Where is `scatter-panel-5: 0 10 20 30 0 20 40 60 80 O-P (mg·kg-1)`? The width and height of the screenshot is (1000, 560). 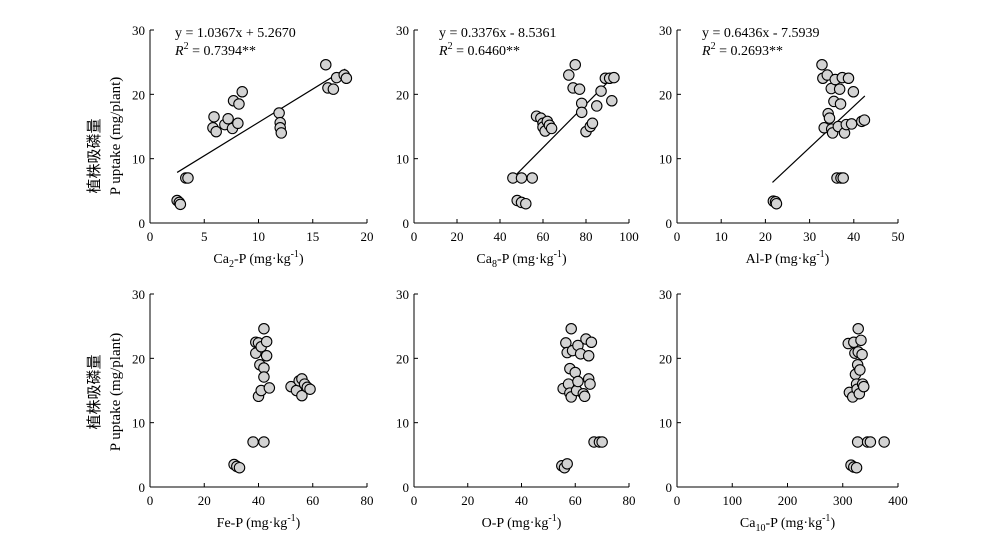 scatter-panel-5: 0 10 20 30 0 20 40 60 80 O-P (mg·kg-1) is located at coordinates (516, 409).